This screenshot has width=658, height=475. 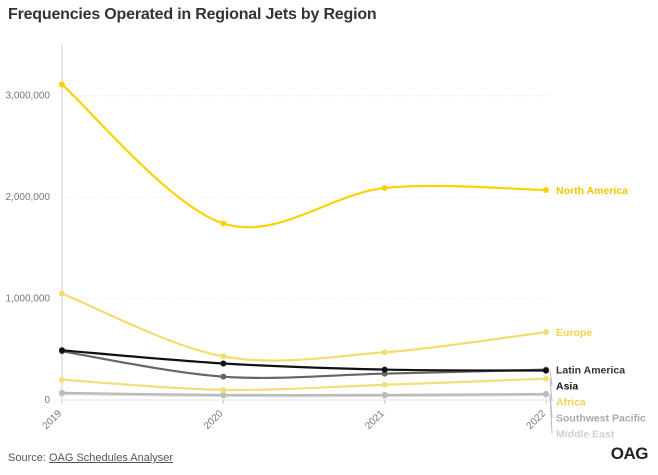 I want to click on x-tick-label: 2021, so click(x=375, y=420).